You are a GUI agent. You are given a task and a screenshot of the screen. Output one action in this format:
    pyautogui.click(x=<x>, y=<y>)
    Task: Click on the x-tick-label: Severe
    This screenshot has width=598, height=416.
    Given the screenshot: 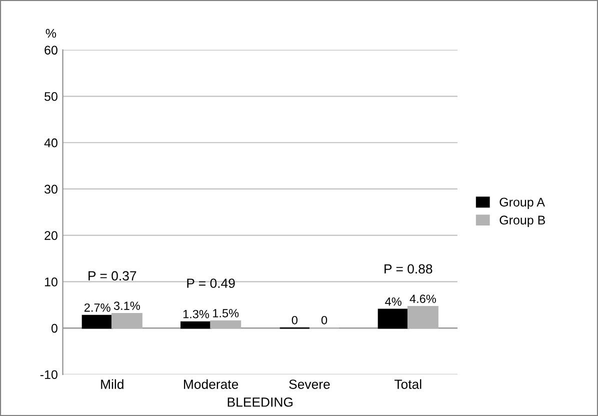 What is the action you would take?
    pyautogui.click(x=309, y=384)
    